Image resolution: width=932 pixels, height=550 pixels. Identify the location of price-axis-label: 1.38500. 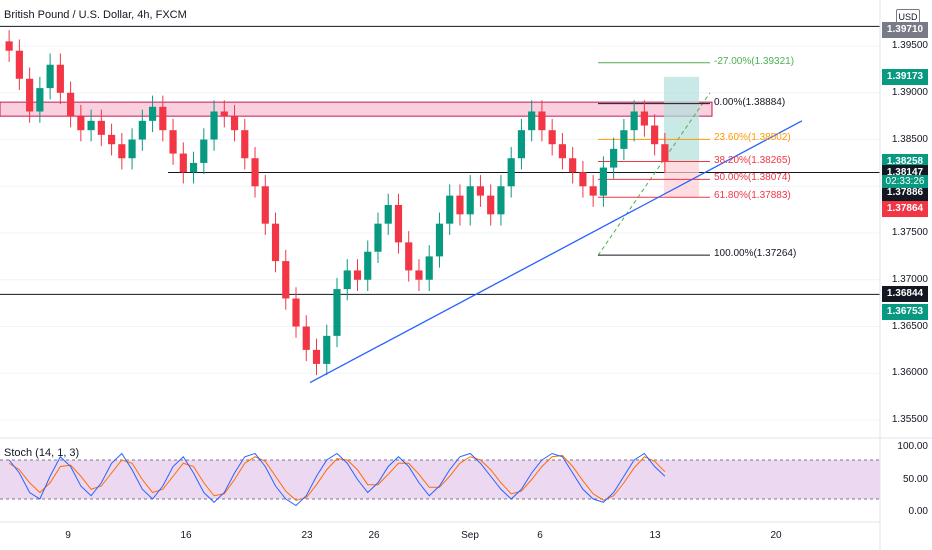
(909, 139).